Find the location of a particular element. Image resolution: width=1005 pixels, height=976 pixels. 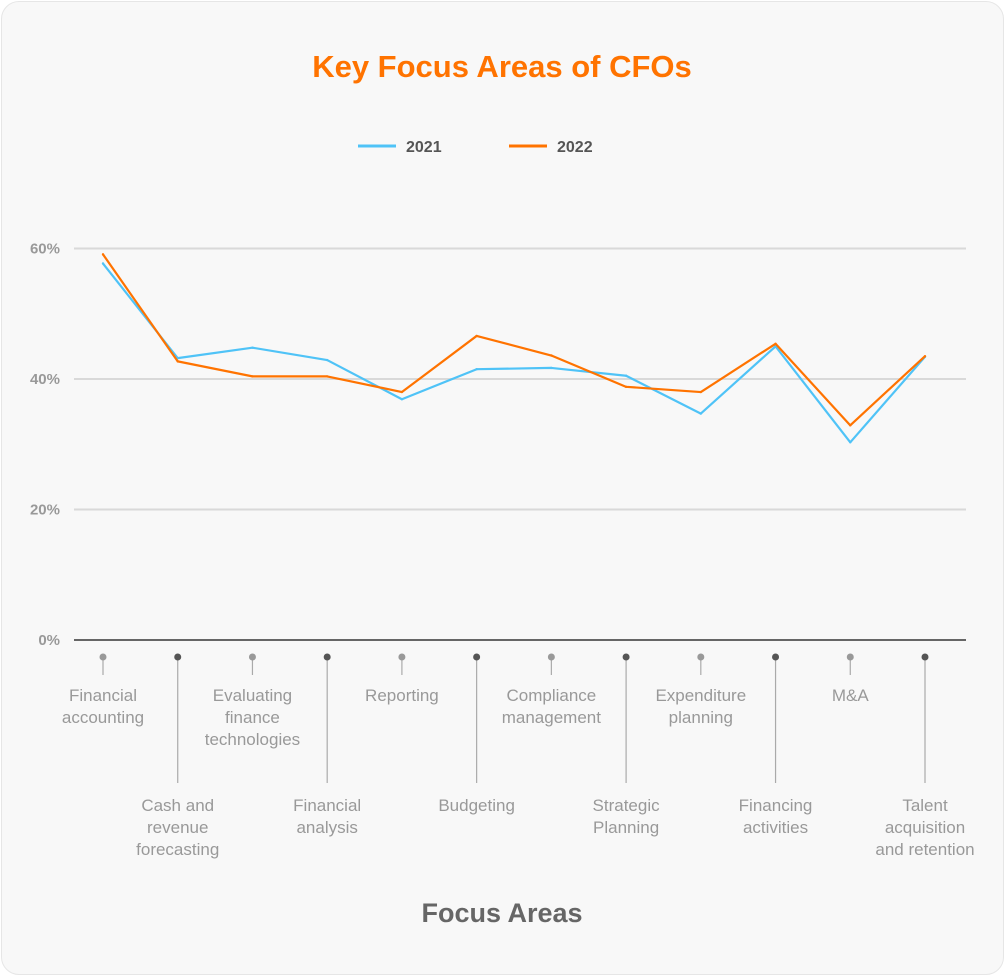

x-axis-title: Focus Areas is located at coordinates (501, 913).